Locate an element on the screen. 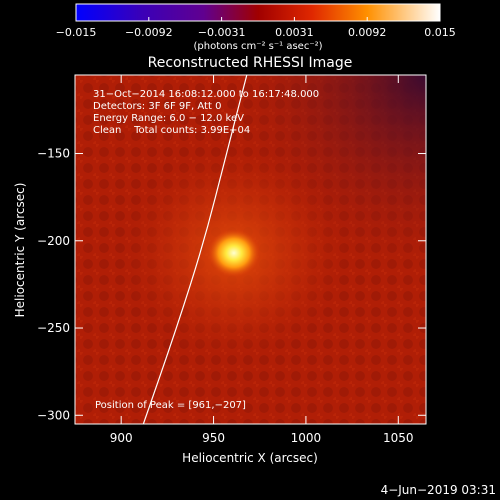 The image size is (500, 500). emission-peak is located at coordinates (233, 252).